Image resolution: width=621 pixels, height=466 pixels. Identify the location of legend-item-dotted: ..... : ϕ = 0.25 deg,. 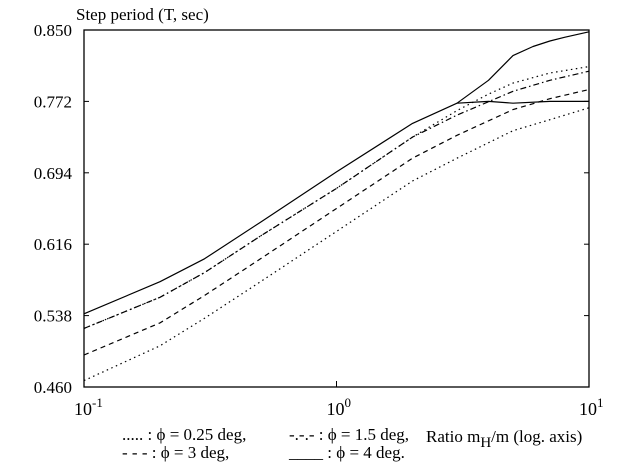
(184, 434).